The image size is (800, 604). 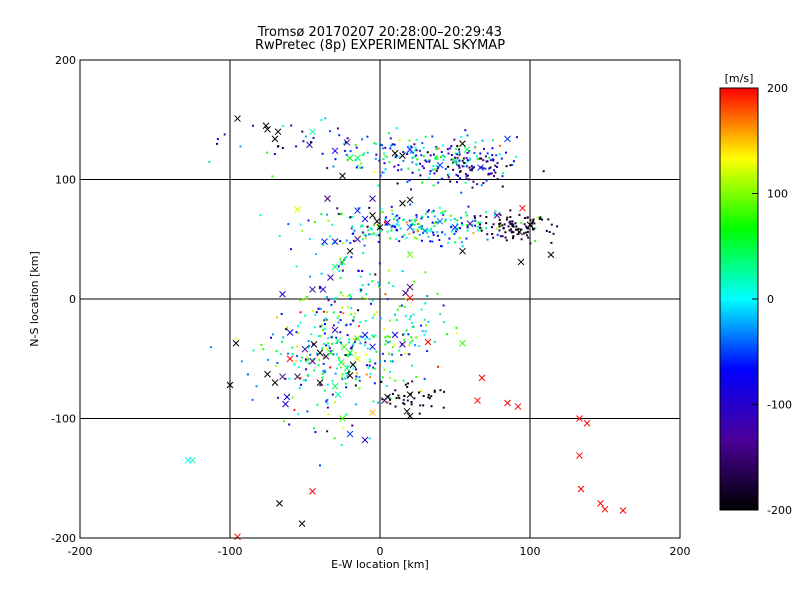 What do you see at coordinates (380, 564) in the screenshot?
I see `x-axis-label: E-W location [km]` at bounding box center [380, 564].